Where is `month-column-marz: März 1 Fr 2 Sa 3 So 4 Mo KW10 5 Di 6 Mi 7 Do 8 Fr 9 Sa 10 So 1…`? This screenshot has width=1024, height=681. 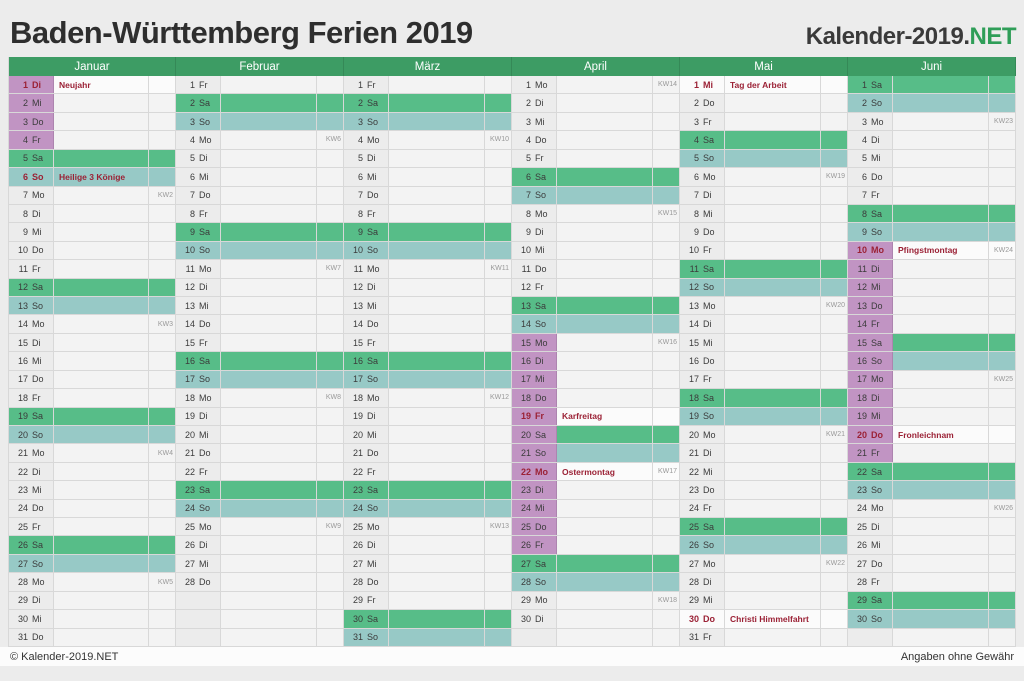 month-column-marz: März 1 Fr 2 Sa 3 So 4 Mo KW10 5 Di 6 Mi 7 Do 8 Fr 9 Sa 10 So 1… is located at coordinates (428, 352).